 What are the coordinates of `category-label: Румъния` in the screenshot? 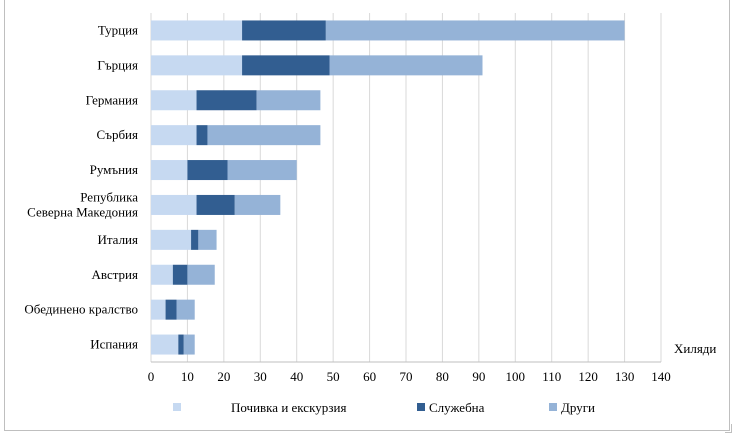 It's located at (114, 169).